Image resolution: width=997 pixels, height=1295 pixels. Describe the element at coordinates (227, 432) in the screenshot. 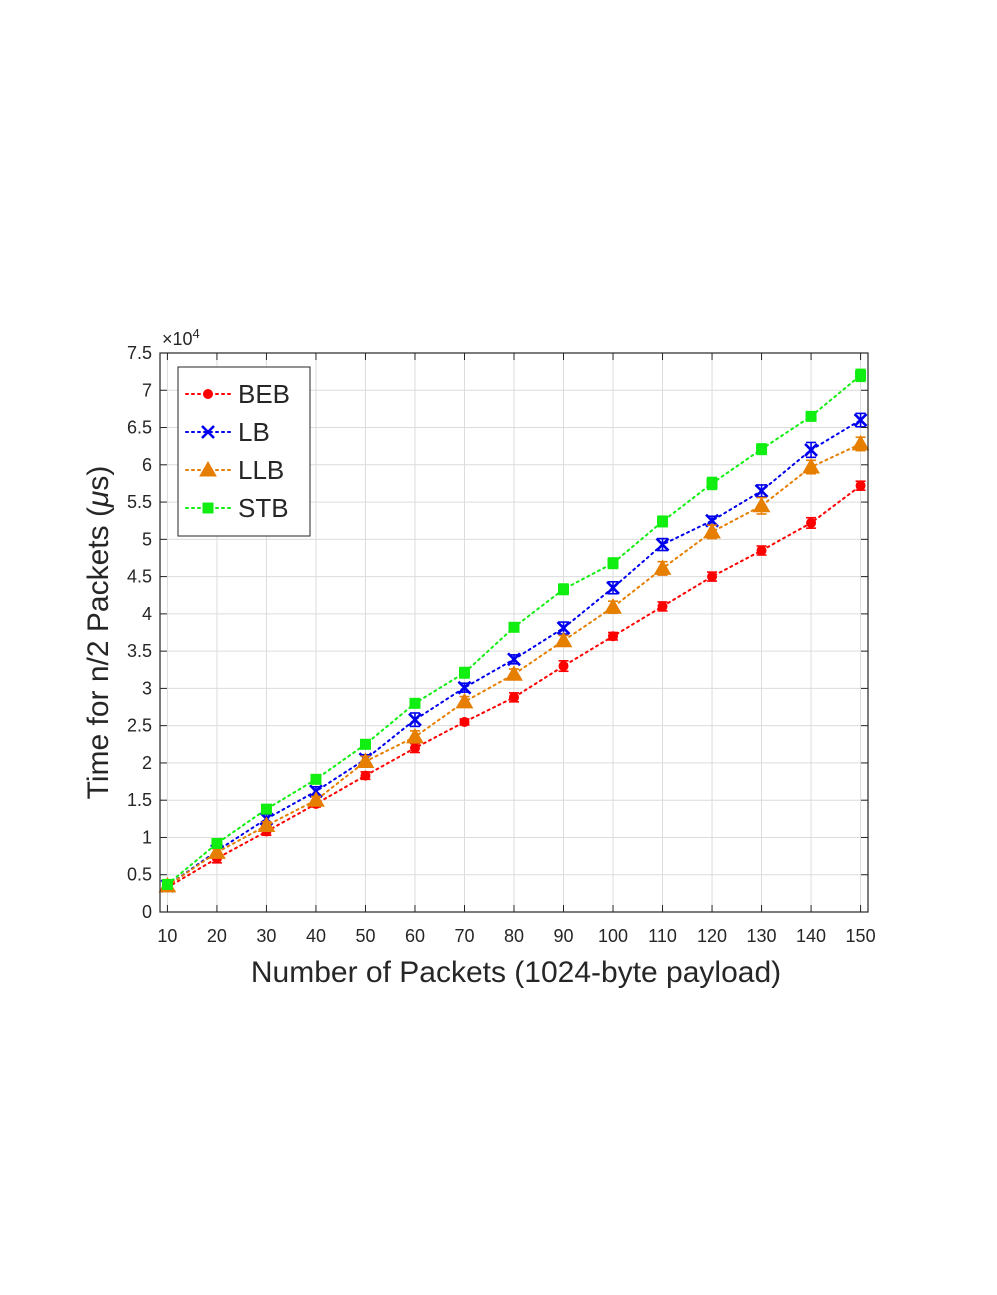

I see `legend-entry-lb: LB` at that location.